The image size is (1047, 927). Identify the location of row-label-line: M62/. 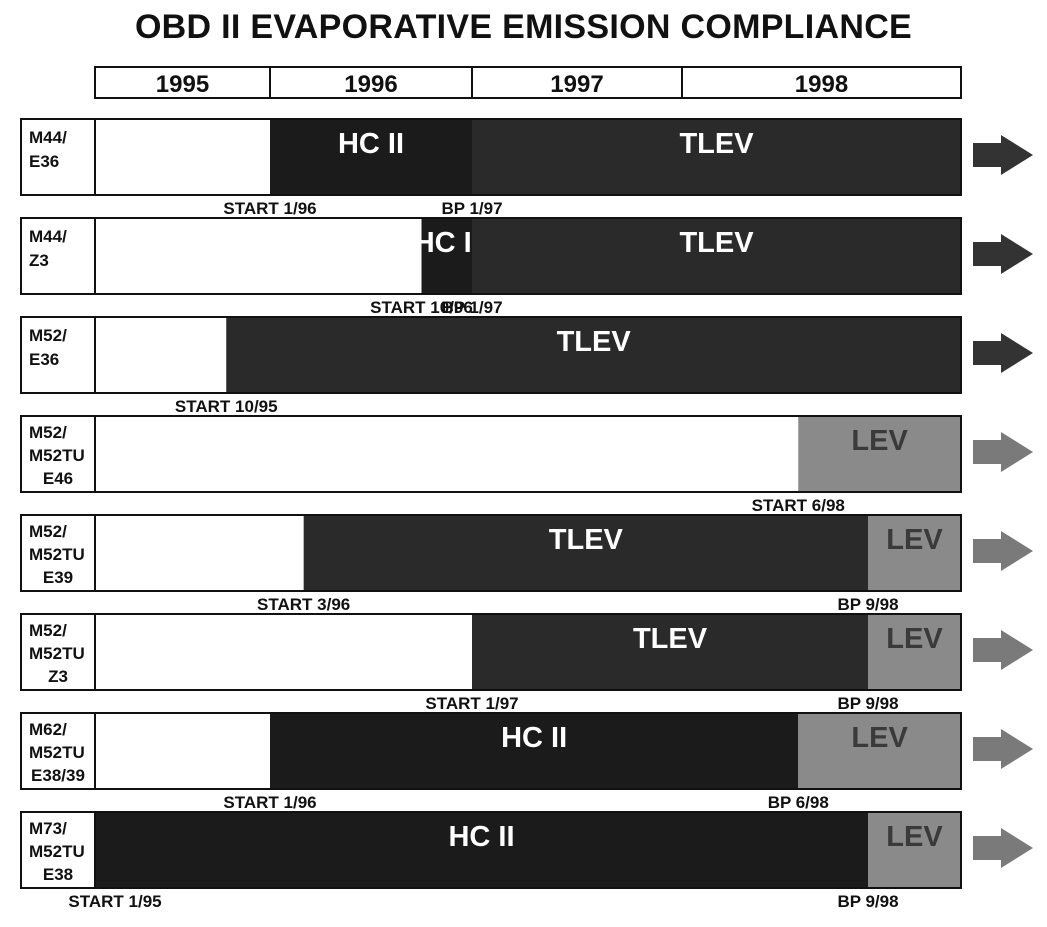
(48, 729).